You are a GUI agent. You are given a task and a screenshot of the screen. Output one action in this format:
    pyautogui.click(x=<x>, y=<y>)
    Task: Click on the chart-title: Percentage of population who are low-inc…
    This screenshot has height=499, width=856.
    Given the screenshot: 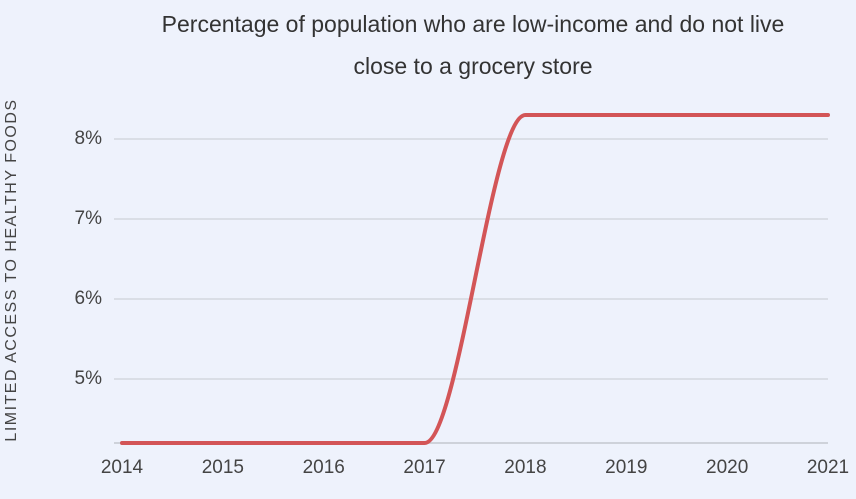 What is the action you would take?
    pyautogui.click(x=473, y=24)
    